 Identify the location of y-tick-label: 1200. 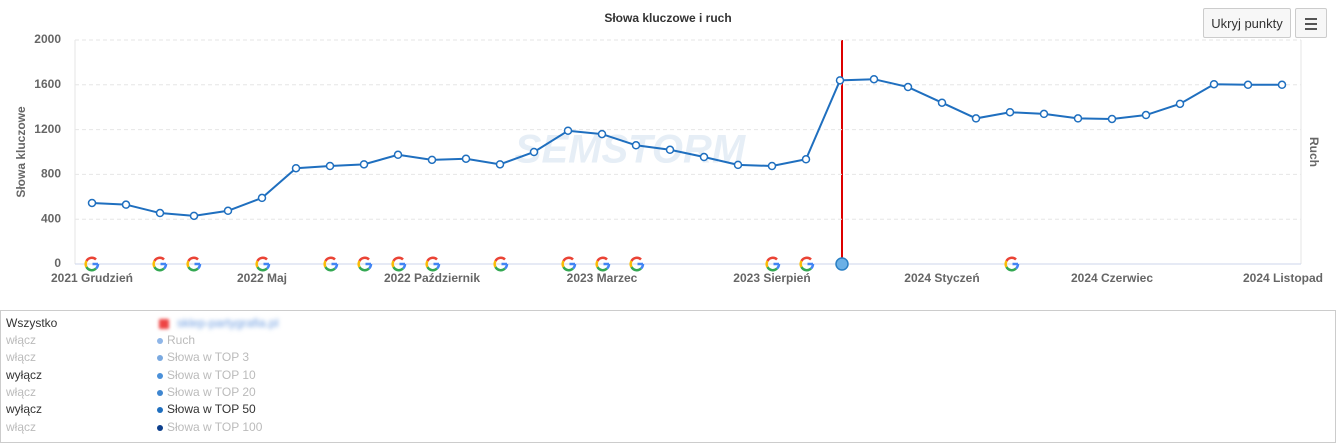
(47, 129).